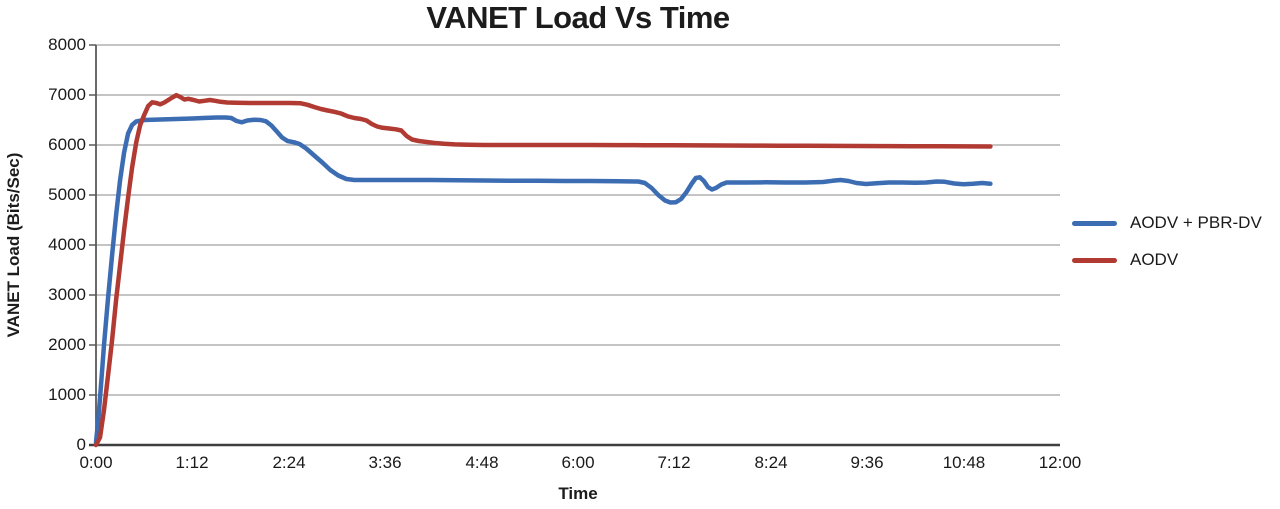  Describe the element at coordinates (578, 493) in the screenshot. I see `x-axis-title: Time` at that location.